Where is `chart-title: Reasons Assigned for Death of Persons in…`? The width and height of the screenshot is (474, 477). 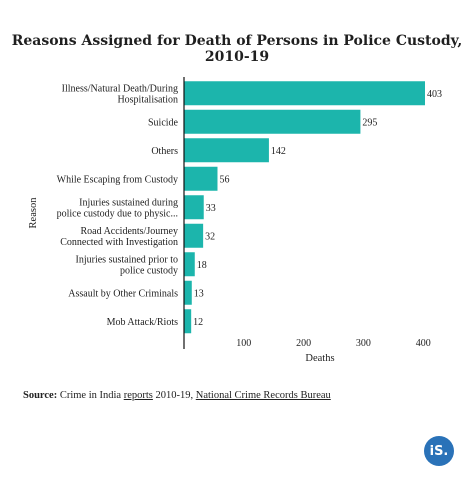 chart-title: Reasons Assigned for Death of Persons in… is located at coordinates (237, 49).